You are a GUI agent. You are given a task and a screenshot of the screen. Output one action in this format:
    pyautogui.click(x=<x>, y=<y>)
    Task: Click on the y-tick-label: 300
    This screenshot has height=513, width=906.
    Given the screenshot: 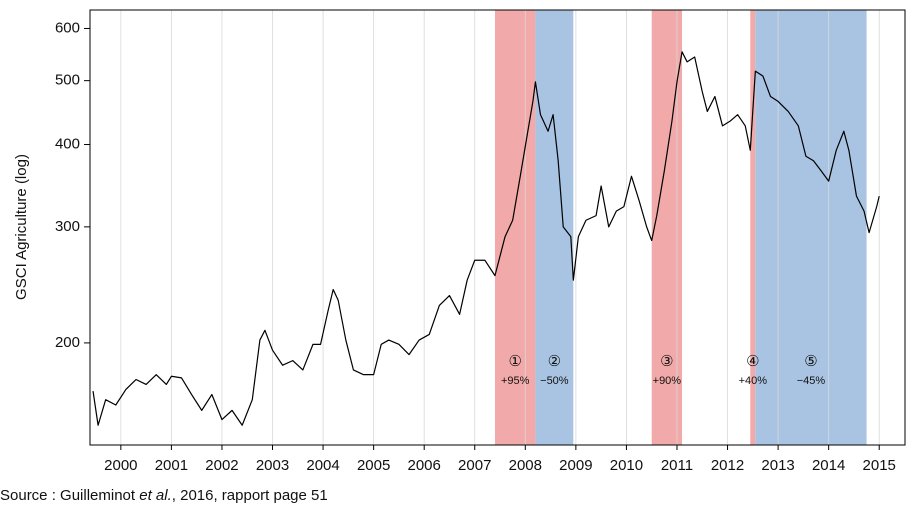 What is the action you would take?
    pyautogui.click(x=67, y=226)
    